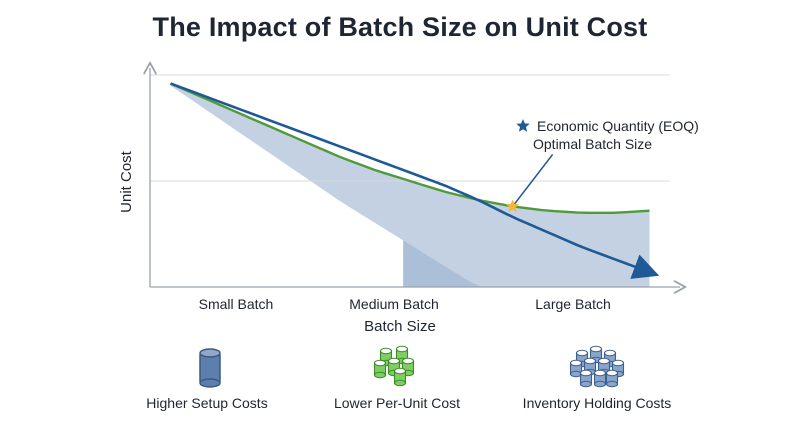 The height and width of the screenshot is (436, 800). What do you see at coordinates (618, 126) in the screenshot?
I see `eoq-label-line1: Economic Quantity (EOQ)` at bounding box center [618, 126].